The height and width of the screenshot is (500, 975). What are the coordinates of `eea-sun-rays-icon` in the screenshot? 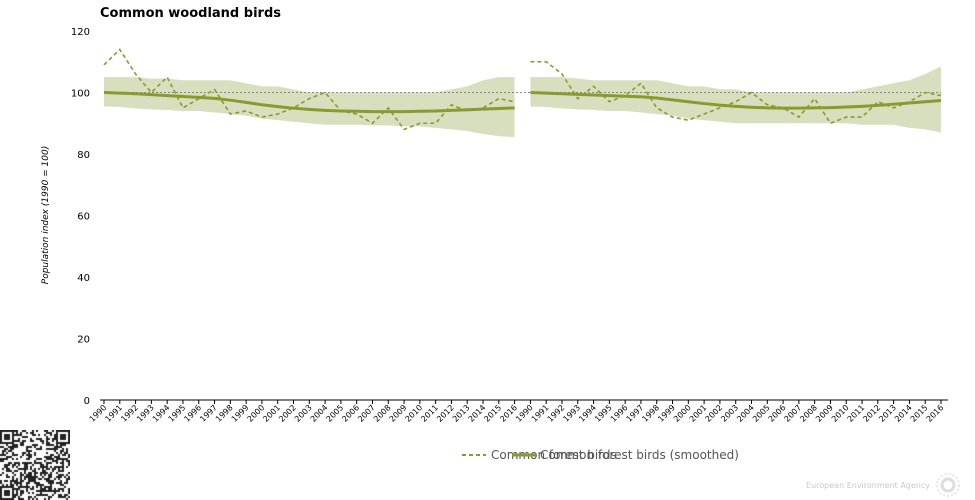 It's located at (948, 485).